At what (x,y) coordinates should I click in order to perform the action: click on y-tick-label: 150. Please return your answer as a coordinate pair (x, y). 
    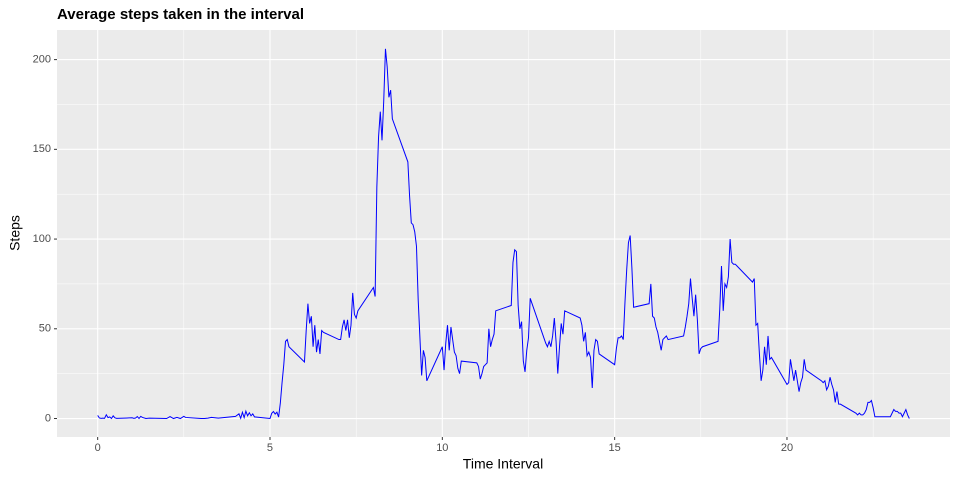
    Looking at the image, I should click on (42, 149).